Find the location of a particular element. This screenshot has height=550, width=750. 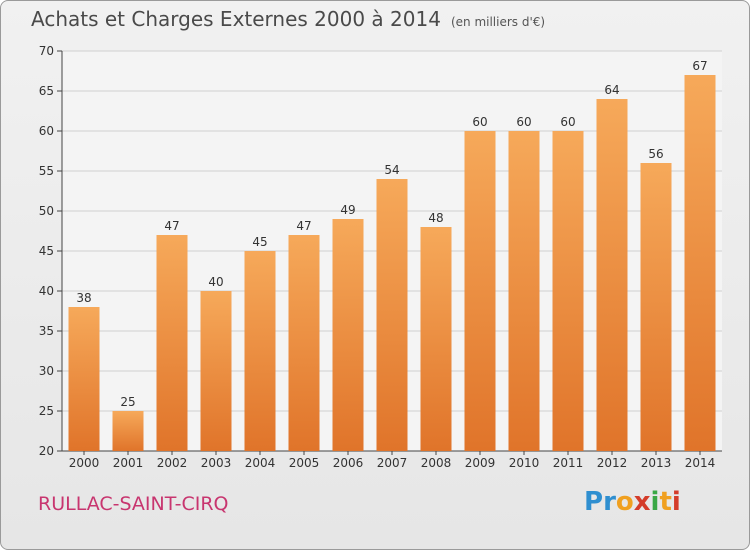

logo-letter: x is located at coordinates (642, 502).